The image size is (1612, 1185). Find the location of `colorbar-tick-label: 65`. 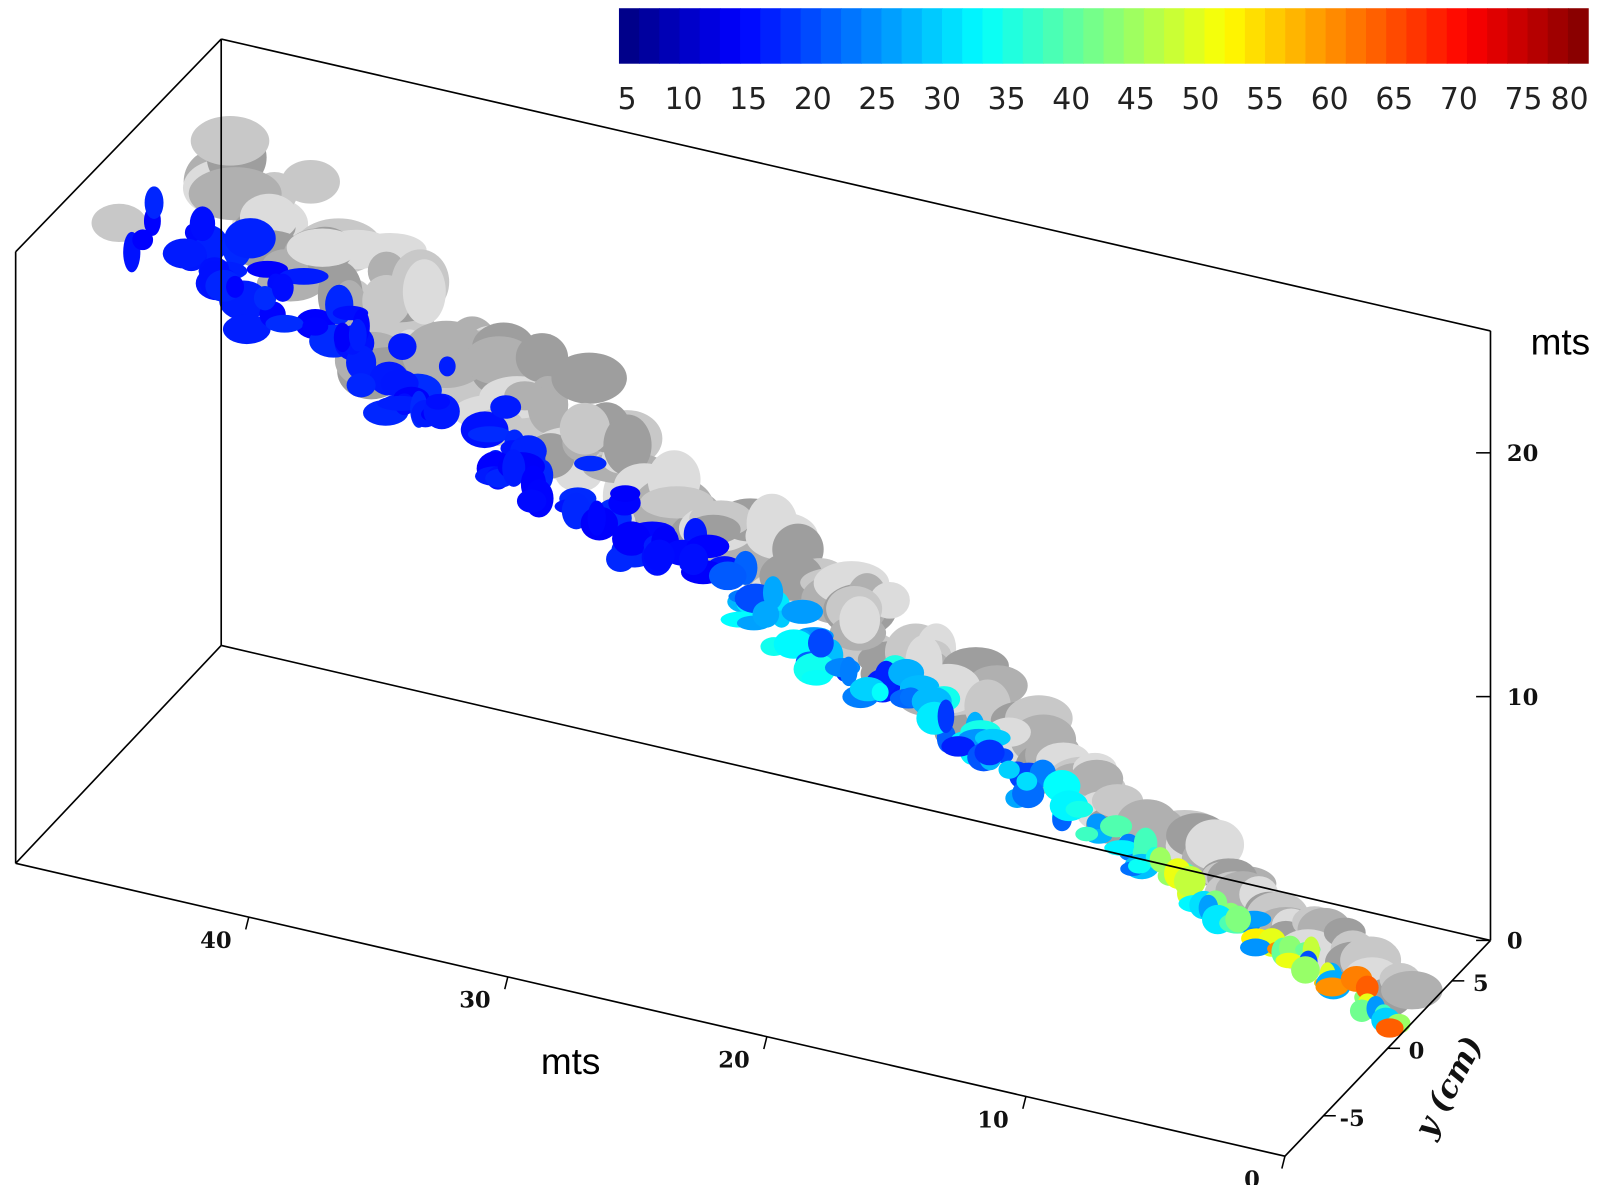

colorbar-tick-label: 65 is located at coordinates (1394, 99).